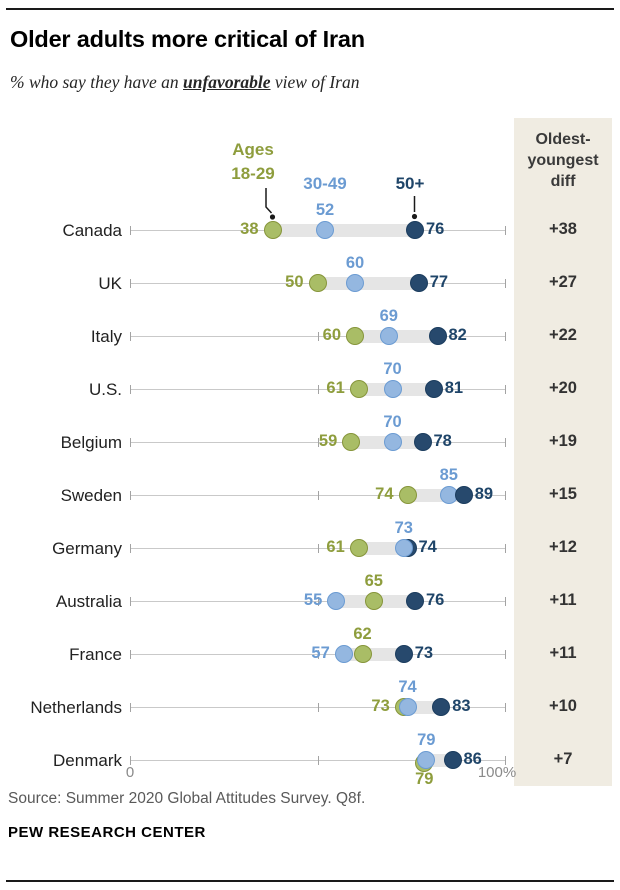 Image resolution: width=620 pixels, height=890 pixels. Describe the element at coordinates (106, 336) in the screenshot. I see `country-label: Italy` at that location.